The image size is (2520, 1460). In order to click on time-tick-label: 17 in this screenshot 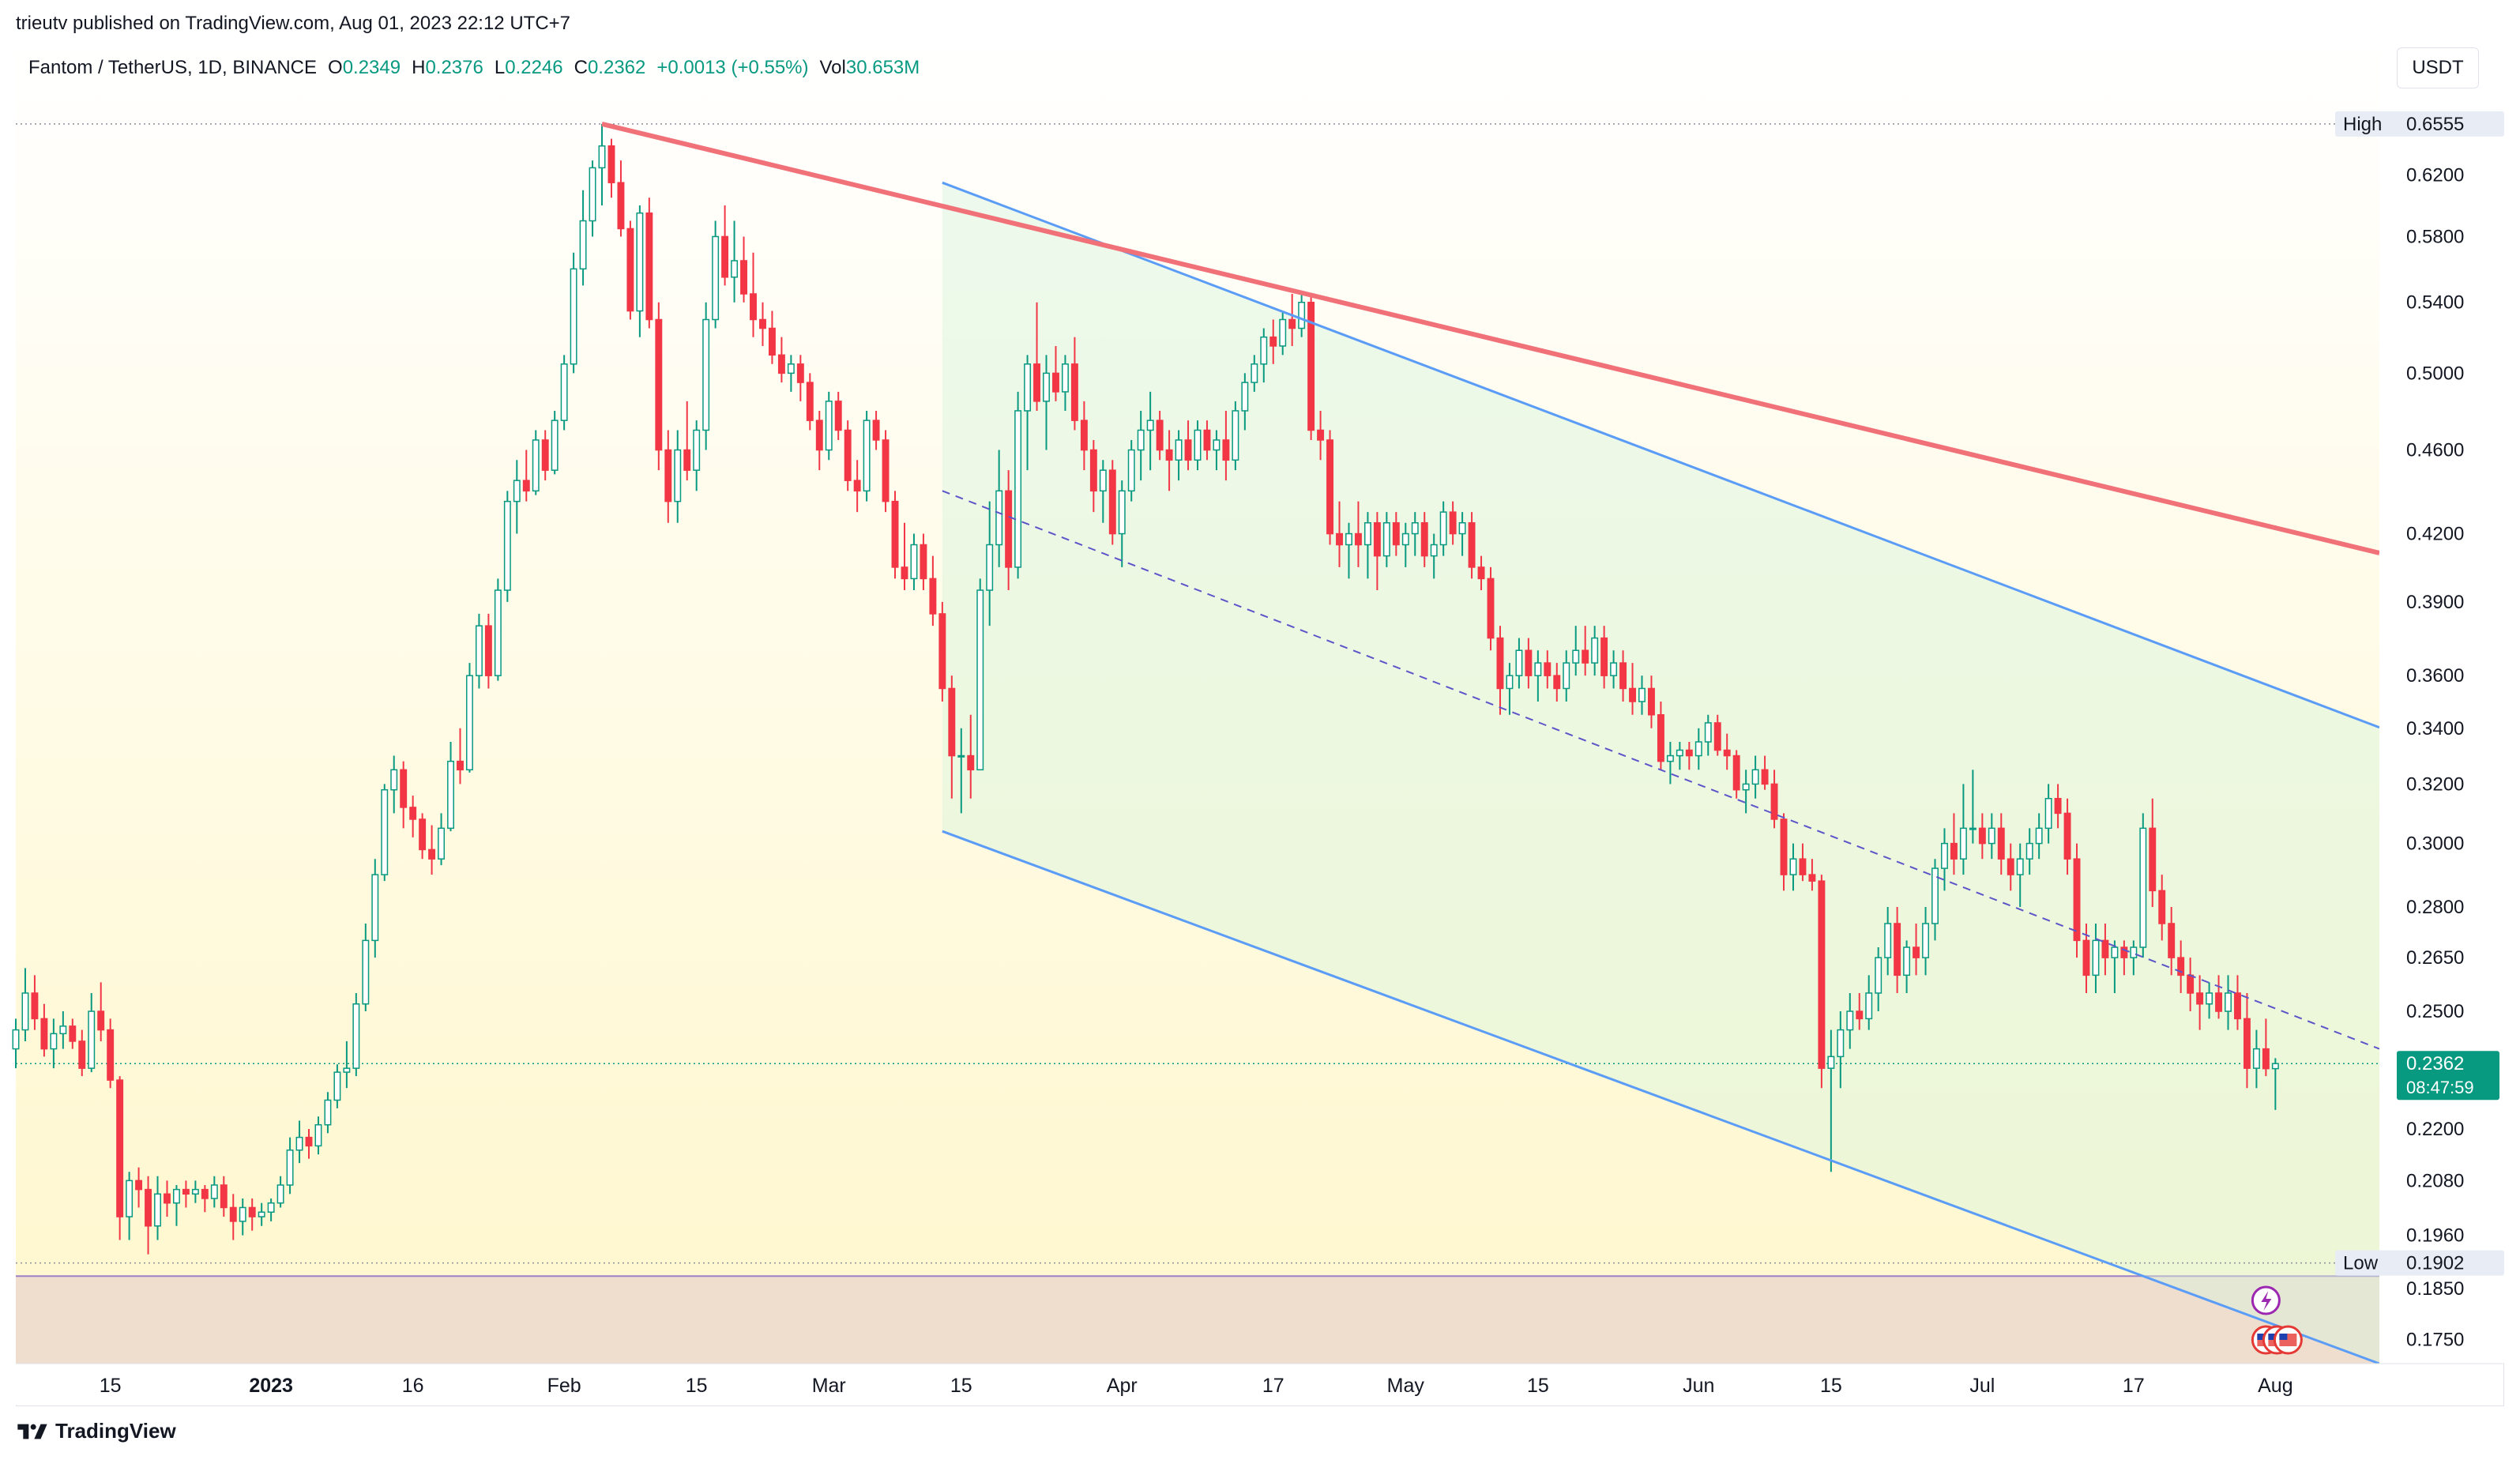, I will do `click(1273, 1386)`.